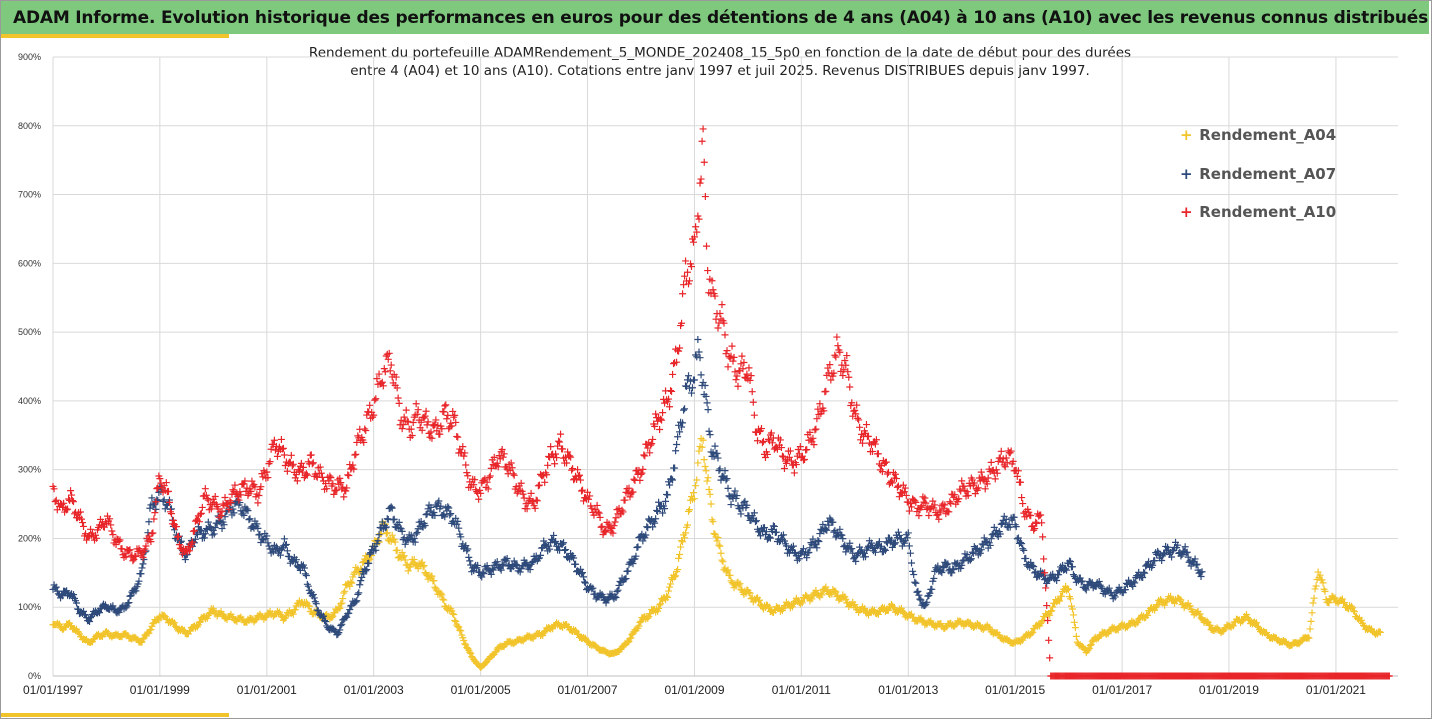 The width and height of the screenshot is (1432, 719). What do you see at coordinates (1122, 690) in the screenshot?
I see `x-tick-label: 01/01/2017` at bounding box center [1122, 690].